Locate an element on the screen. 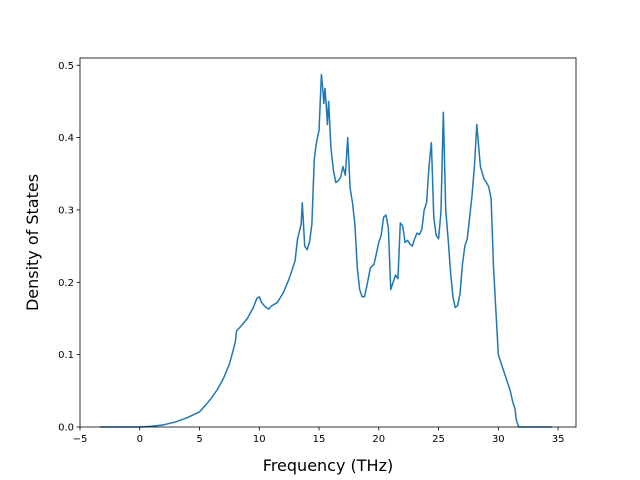 Image resolution: width=640 pixels, height=480 pixels. y-tick-label: 0.0 is located at coordinates (66, 428).